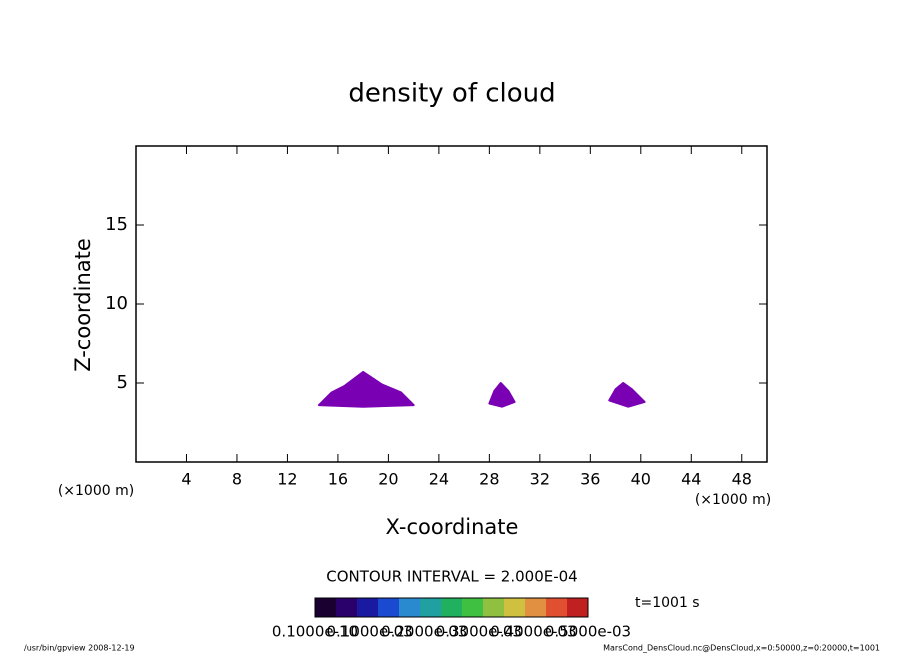 This screenshot has width=904, height=654. Describe the element at coordinates (388, 479) in the screenshot. I see `x-tick-label: 20` at that location.